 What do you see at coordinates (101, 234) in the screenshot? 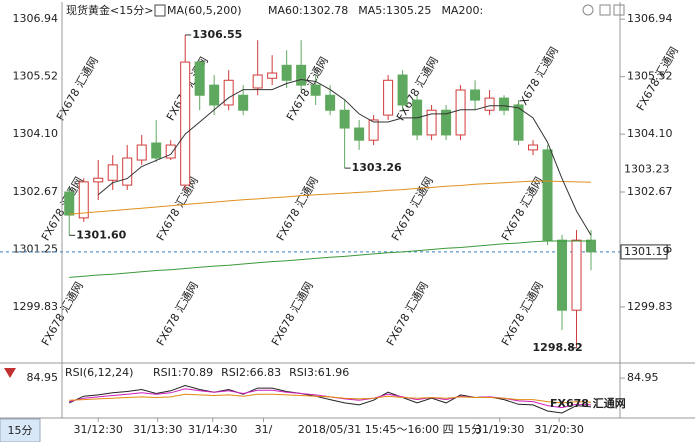
I see `annotation: 1301.60` at bounding box center [101, 234].